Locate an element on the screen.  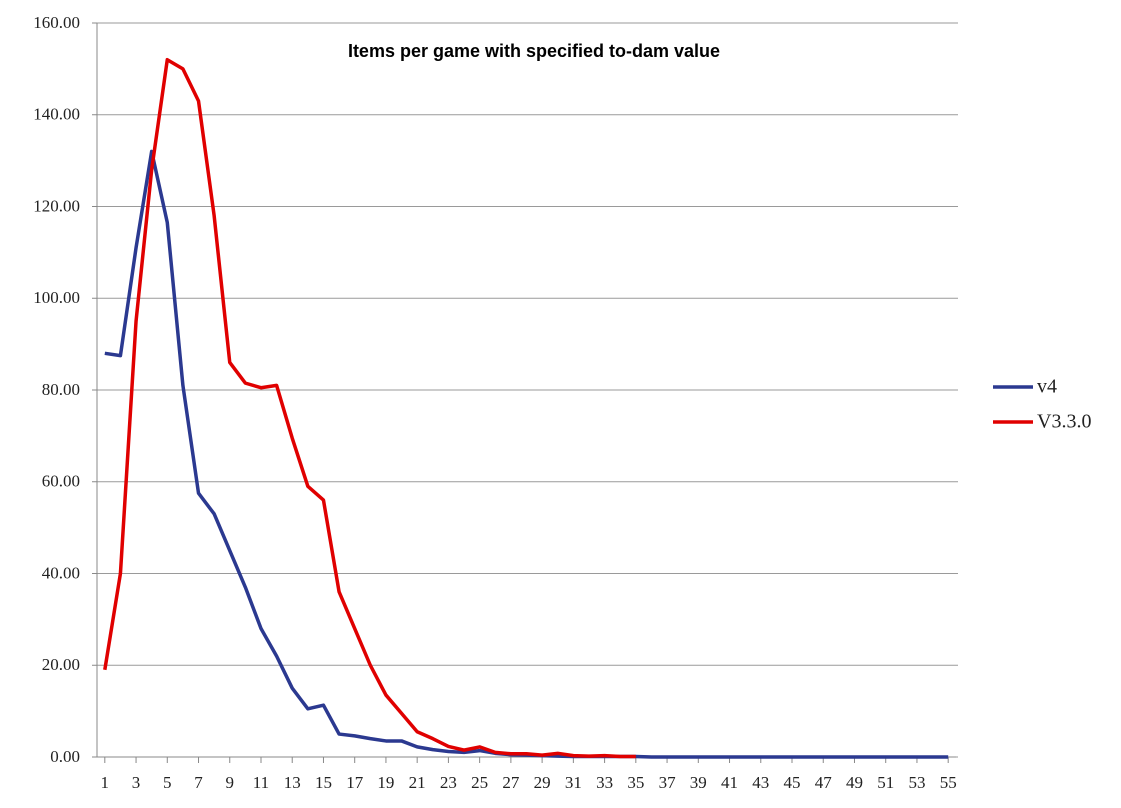
x-tick-label: 23 is located at coordinates (448, 782).